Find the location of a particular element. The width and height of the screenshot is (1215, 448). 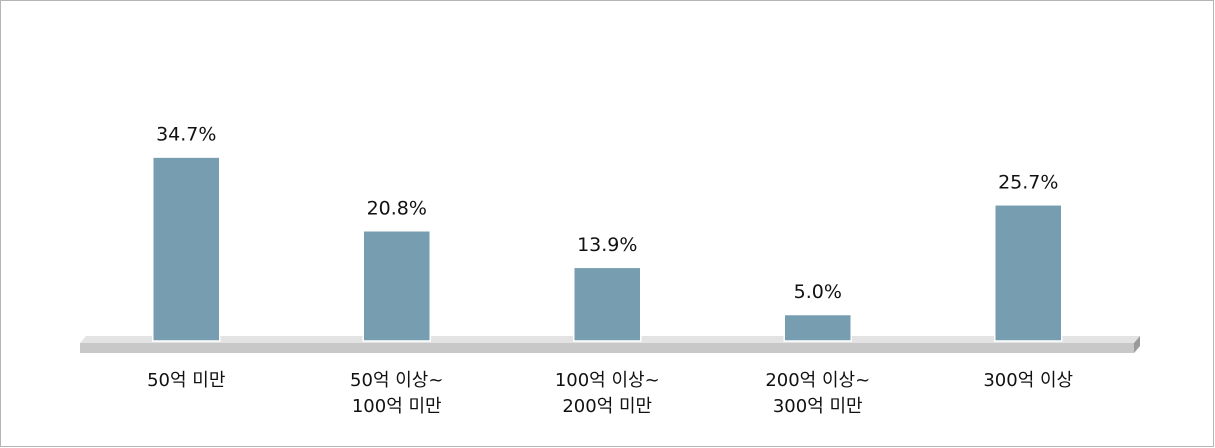

x-tick-label: 50억 미만 is located at coordinates (186, 380).